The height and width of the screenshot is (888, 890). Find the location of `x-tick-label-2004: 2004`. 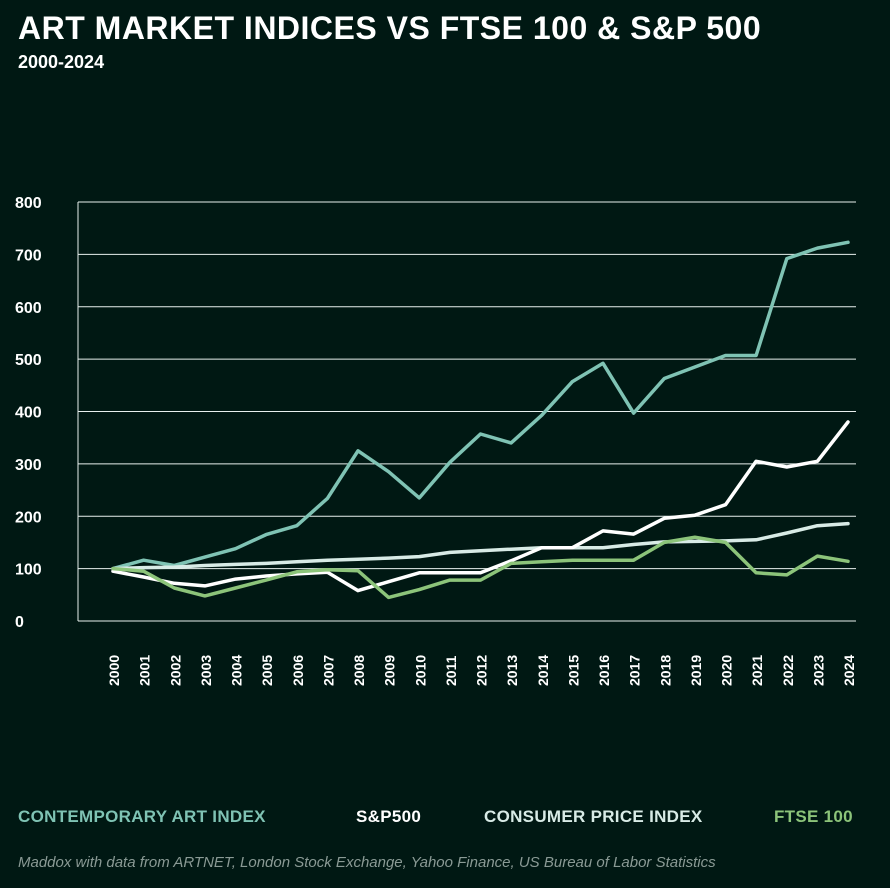

x-tick-label-2004: 2004 is located at coordinates (237, 670).